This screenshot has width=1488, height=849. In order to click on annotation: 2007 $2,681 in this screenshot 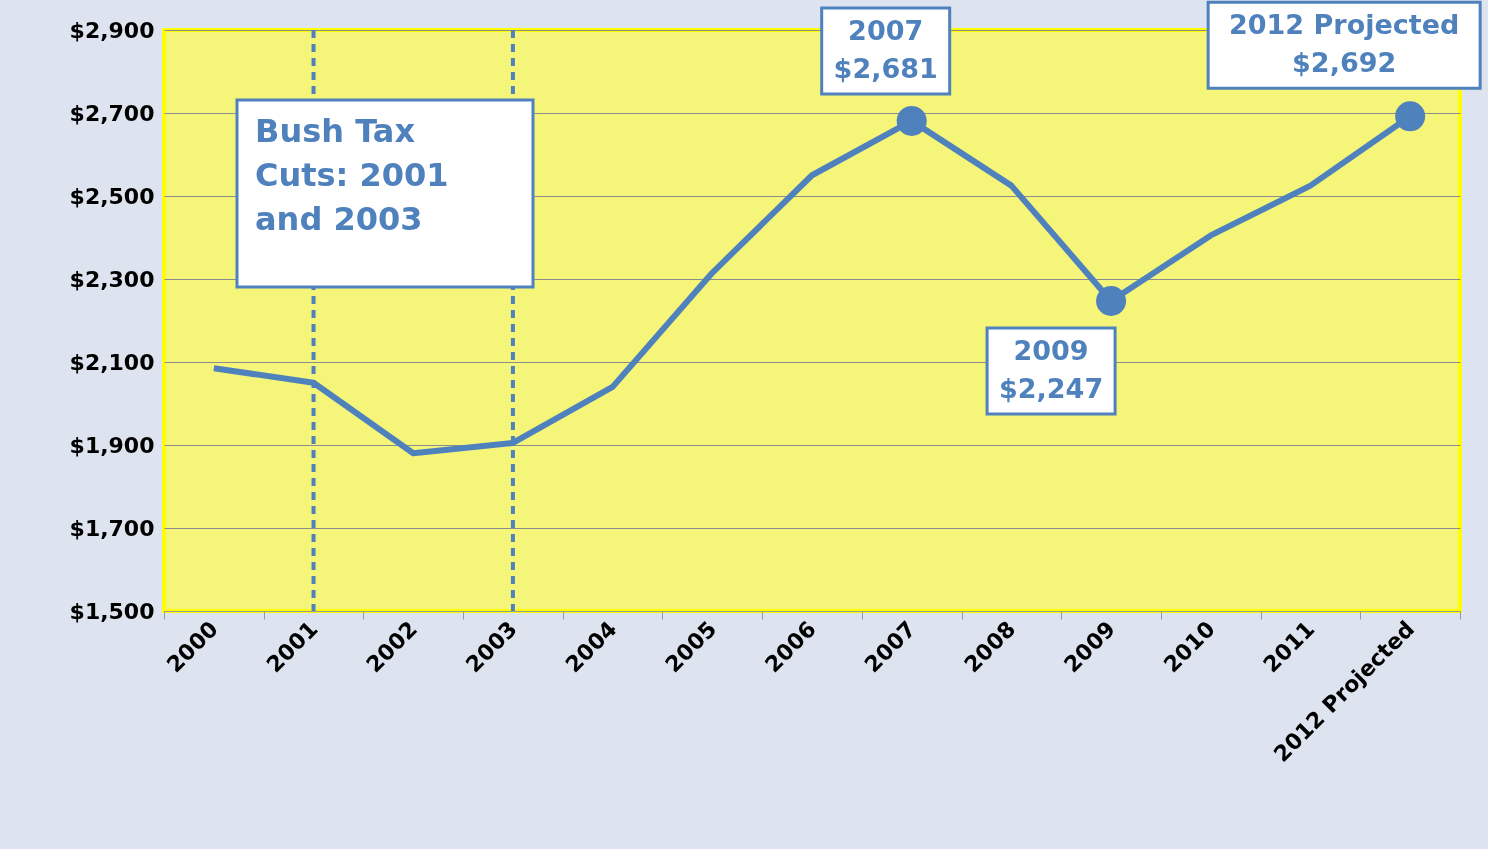, I will do `click(885, 49)`.